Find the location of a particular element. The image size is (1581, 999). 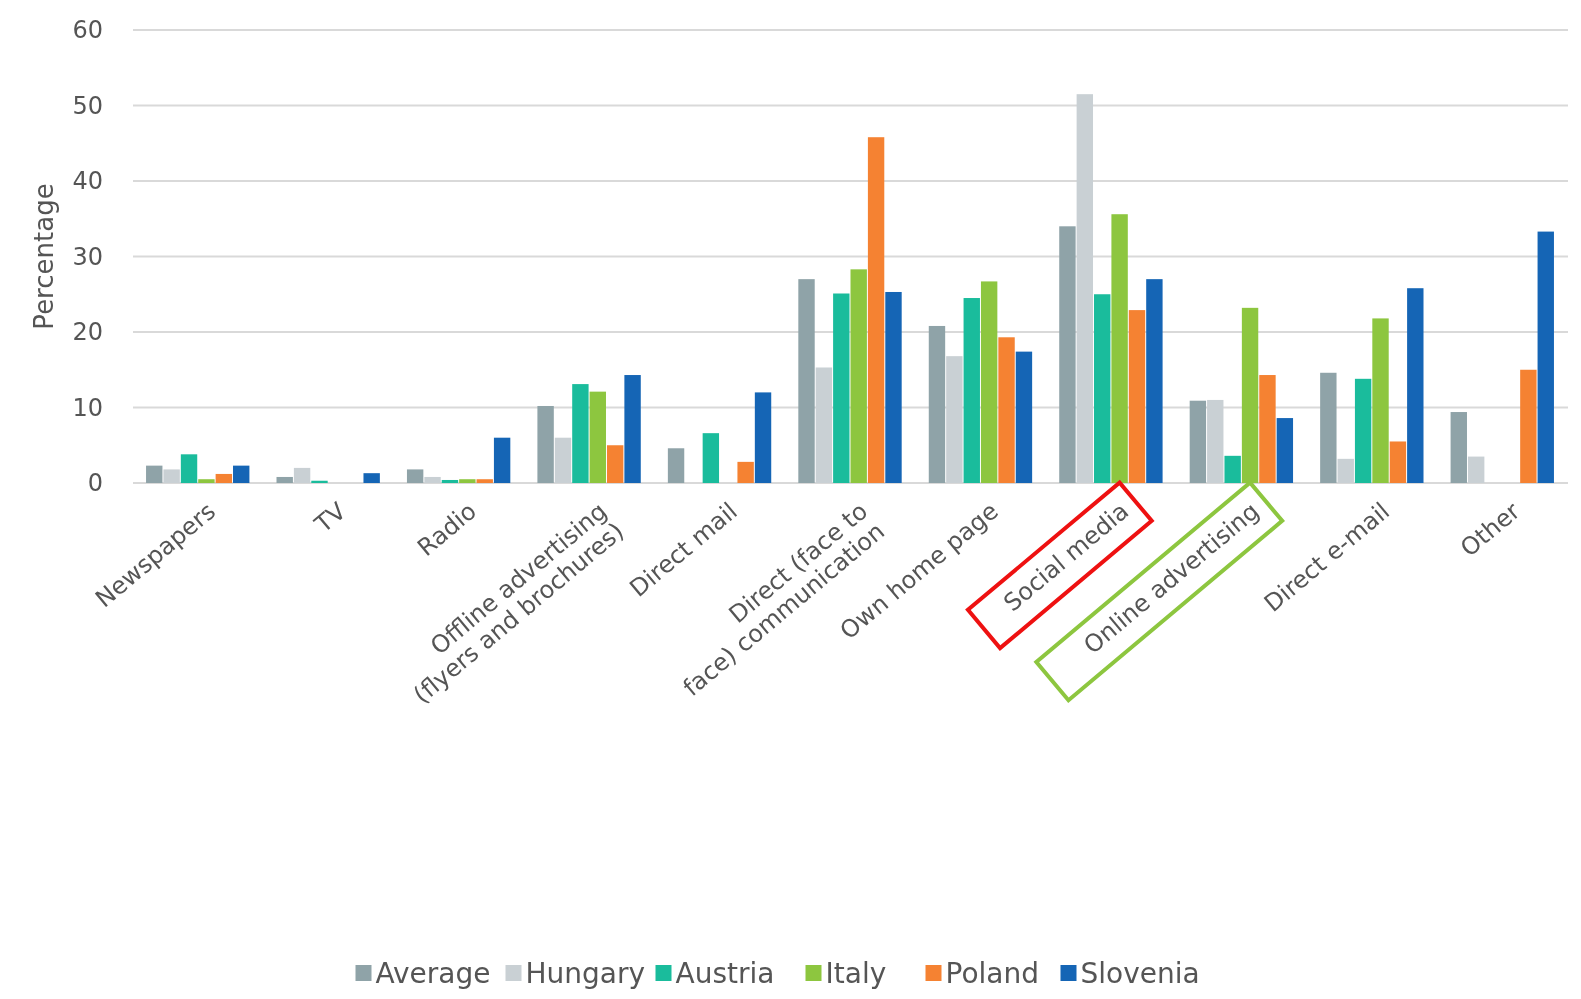

legend-label: Hungary is located at coordinates (585, 973).